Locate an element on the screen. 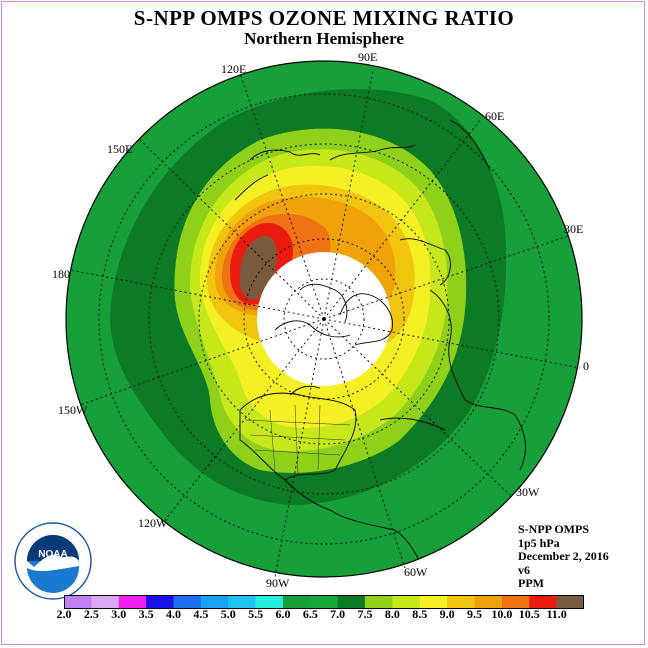 Image resolution: width=648 pixels, height=648 pixels. lon-label-120w: 120W is located at coordinates (153, 523).